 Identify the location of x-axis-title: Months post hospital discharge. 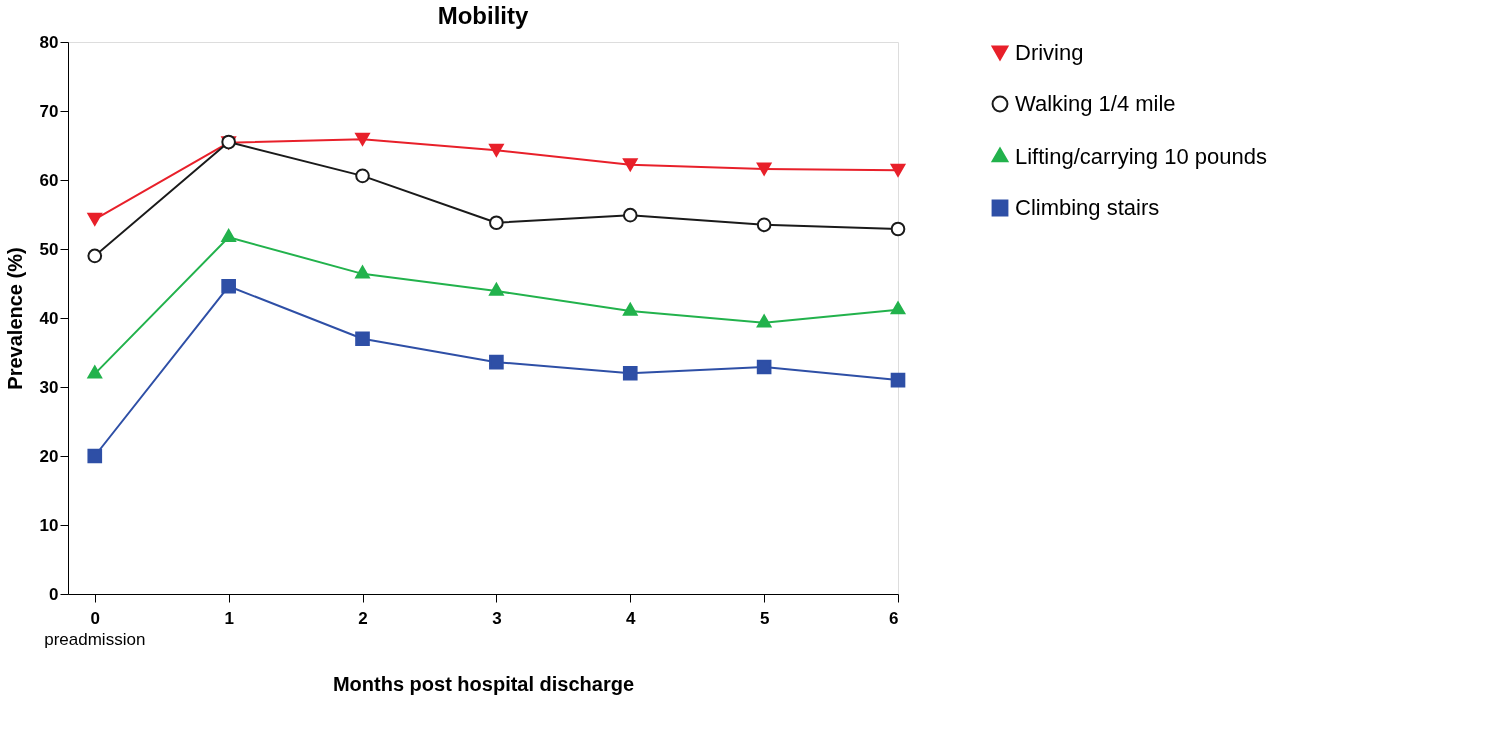
(483, 683).